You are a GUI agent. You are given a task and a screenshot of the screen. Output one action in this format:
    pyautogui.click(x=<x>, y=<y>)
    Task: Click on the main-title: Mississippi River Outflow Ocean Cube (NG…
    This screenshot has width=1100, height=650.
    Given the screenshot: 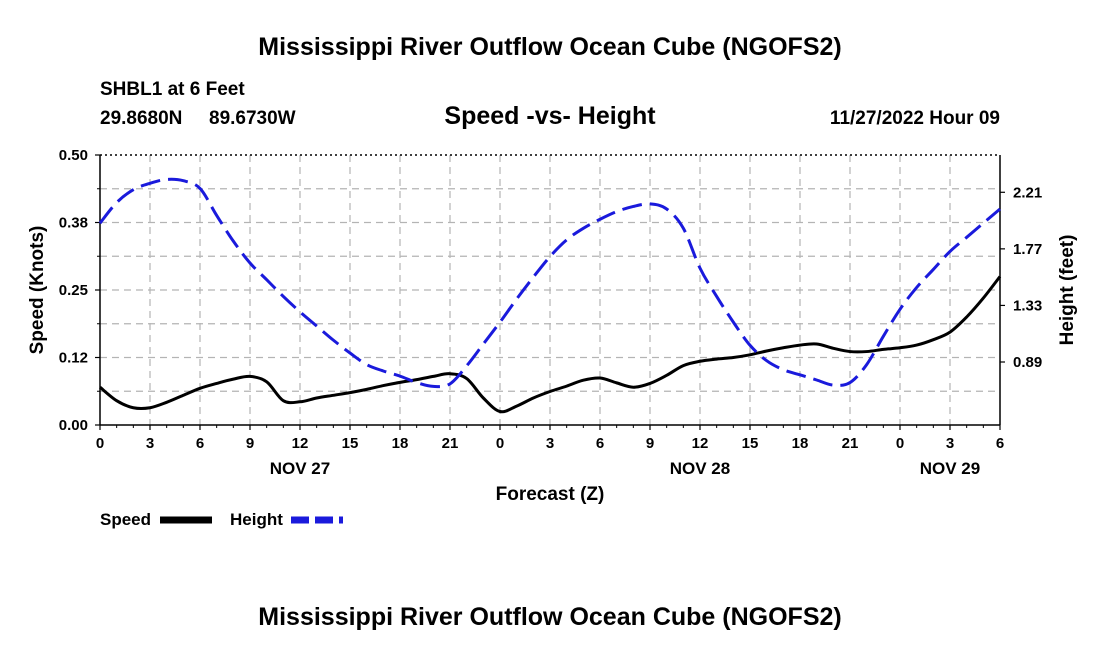 What is the action you would take?
    pyautogui.click(x=549, y=47)
    